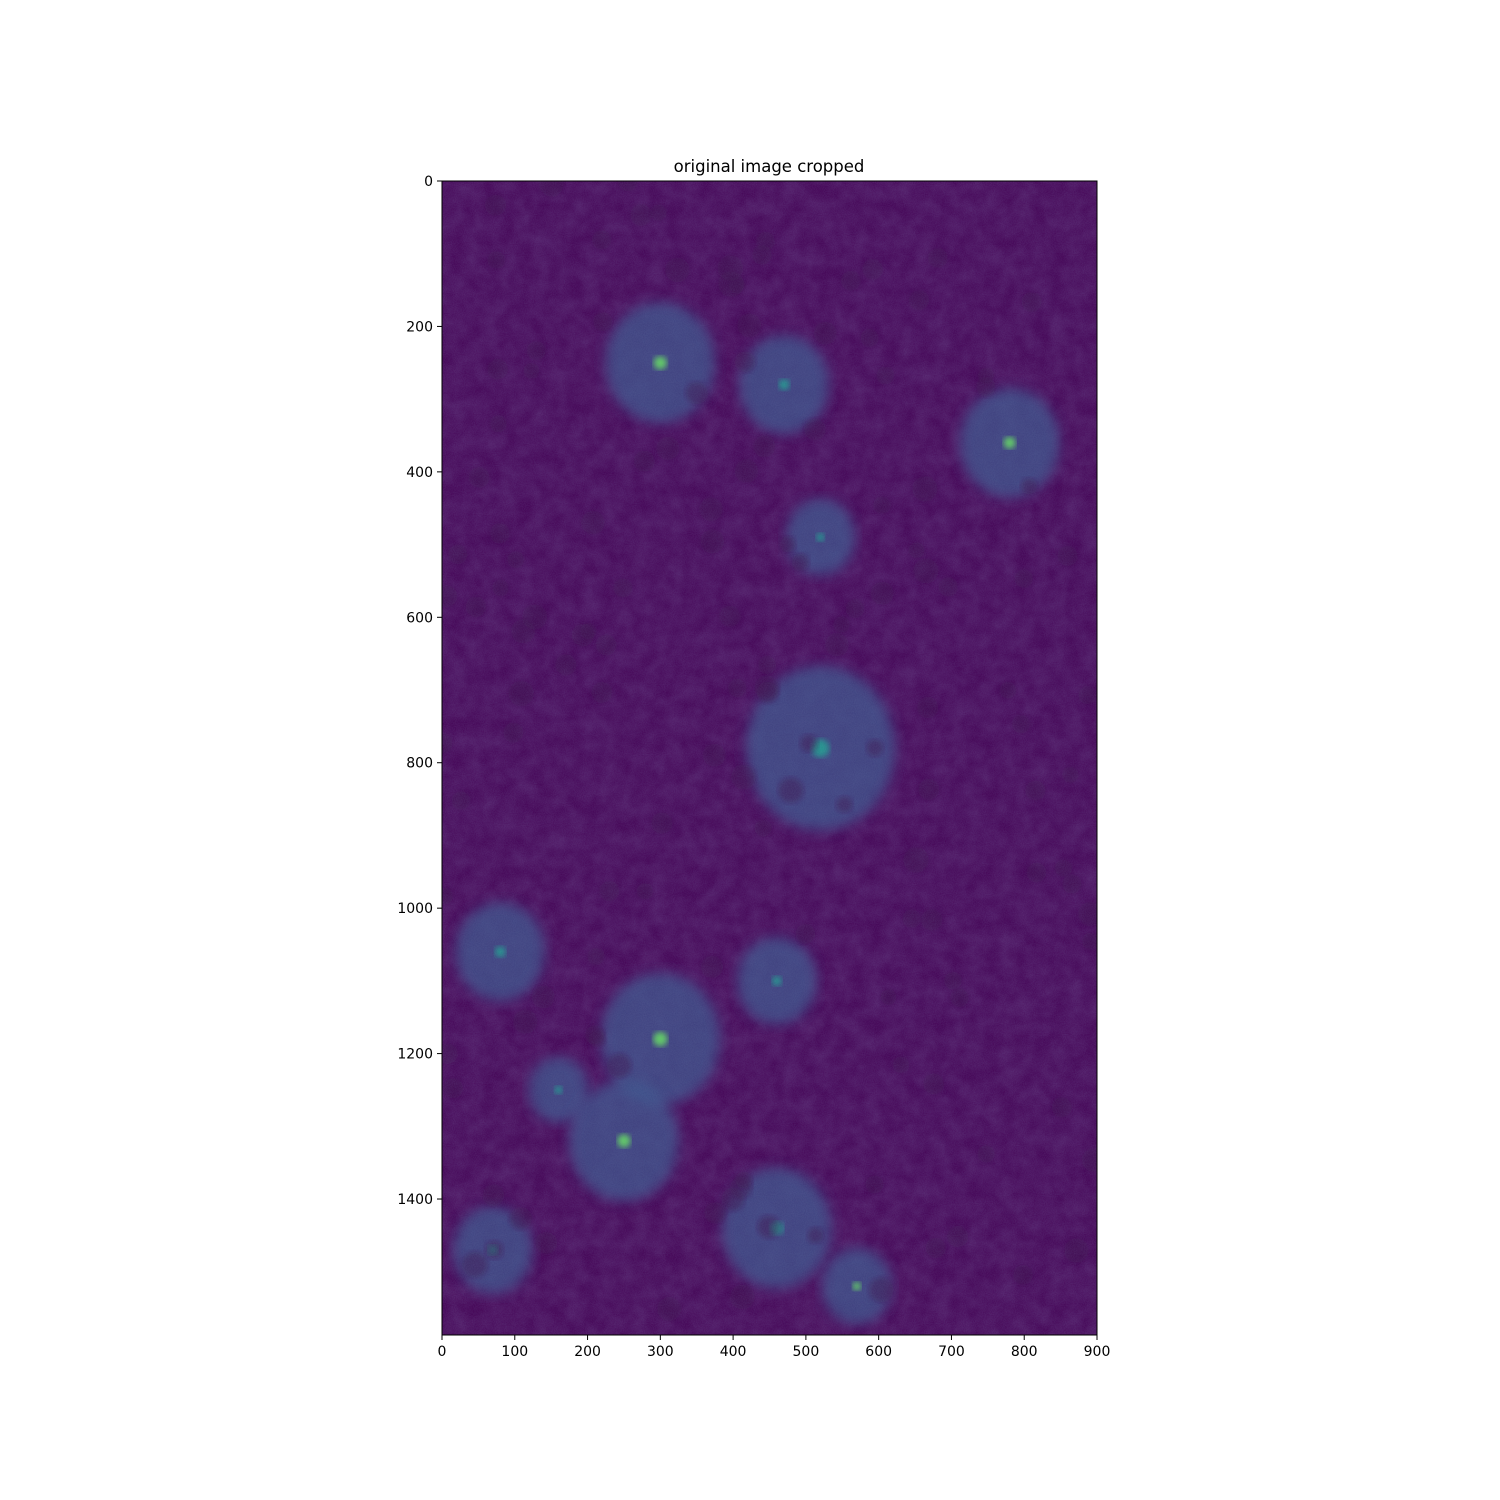  What do you see at coordinates (806, 1352) in the screenshot?
I see `x-tick-label: 500` at bounding box center [806, 1352].